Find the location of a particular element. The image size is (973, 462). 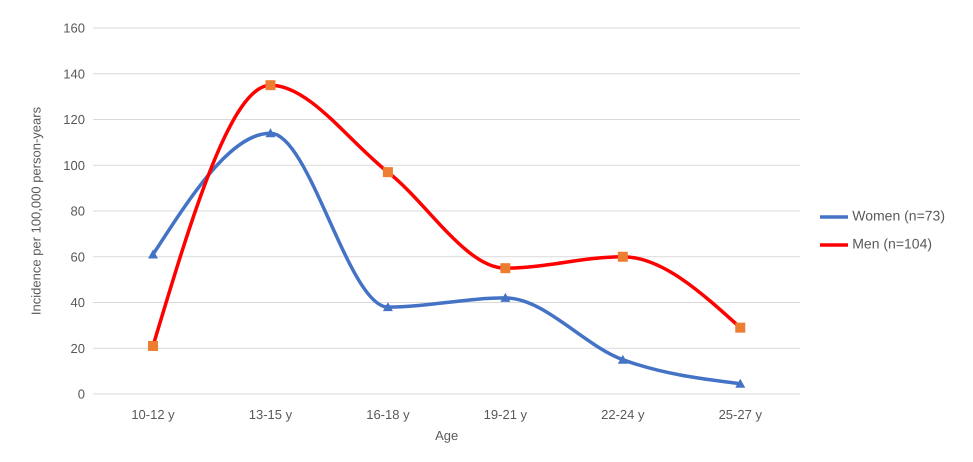

legend-label: Men (n=104) is located at coordinates (892, 244).